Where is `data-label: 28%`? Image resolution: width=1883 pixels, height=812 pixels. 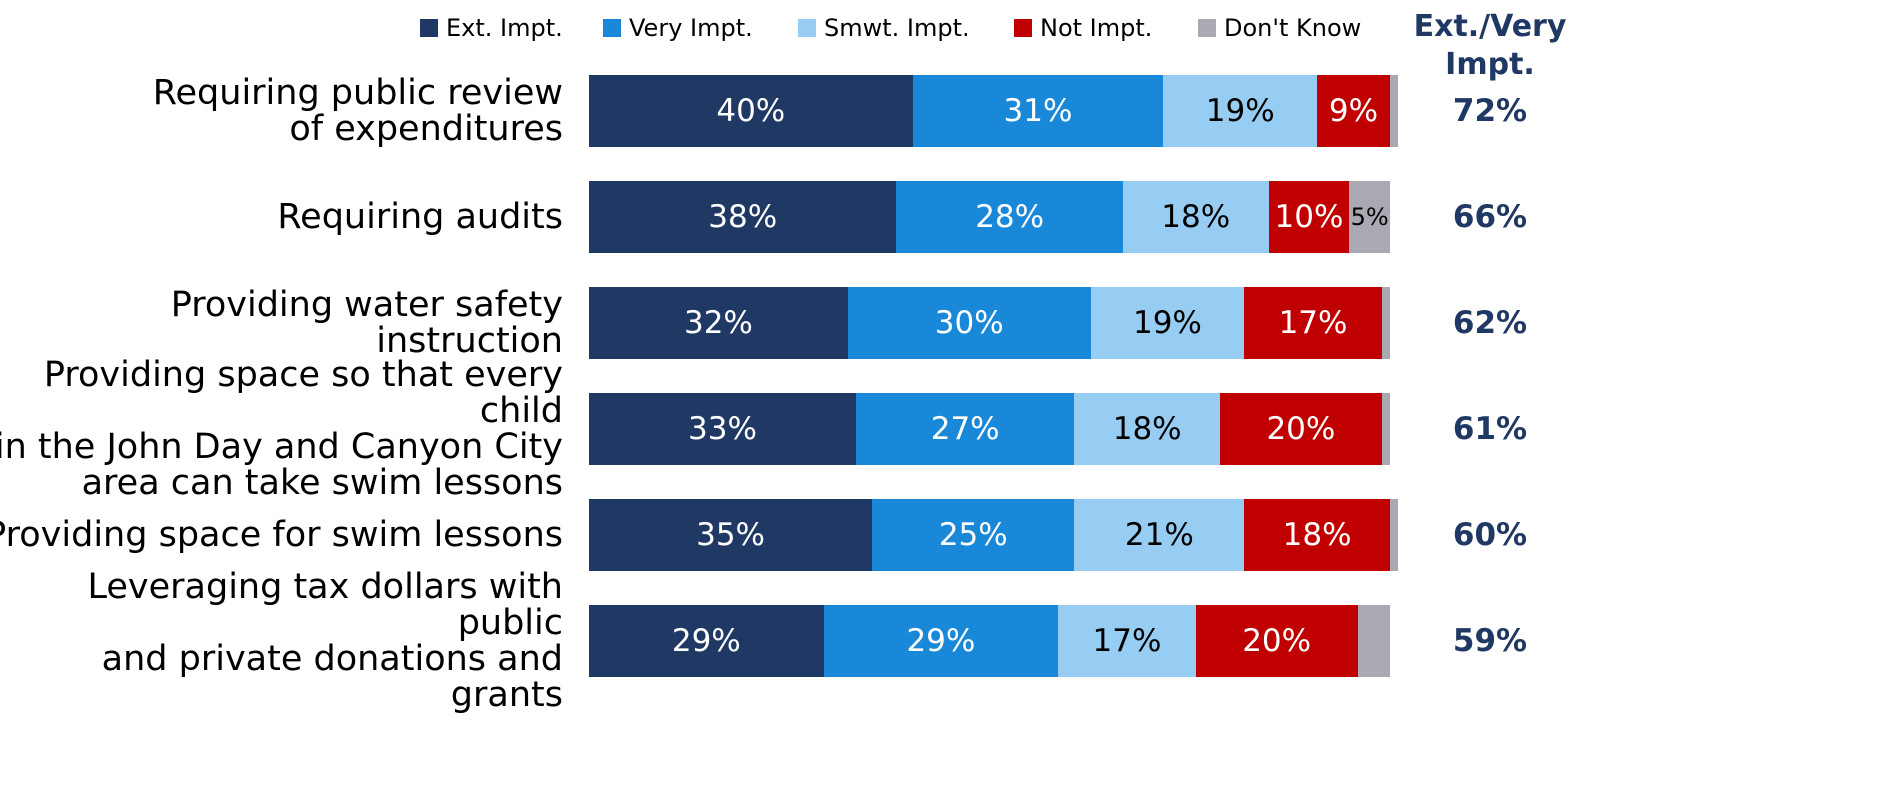 data-label: 28% is located at coordinates (1010, 217).